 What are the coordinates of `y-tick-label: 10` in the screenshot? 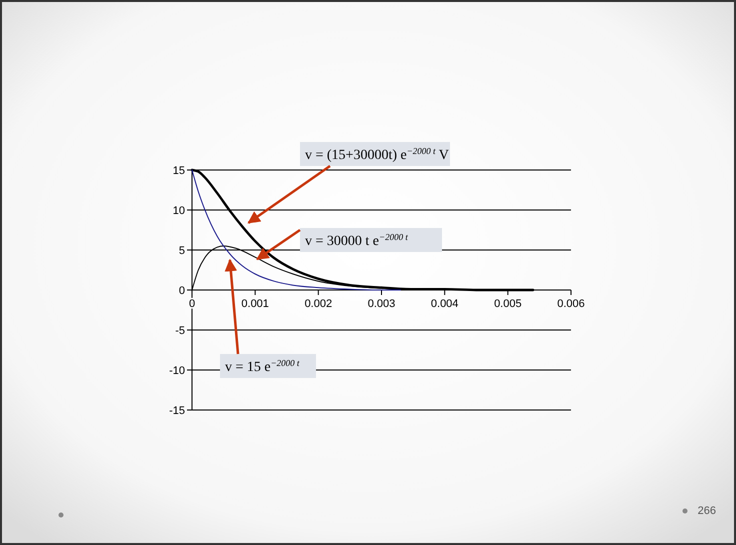 It's located at (178, 211).